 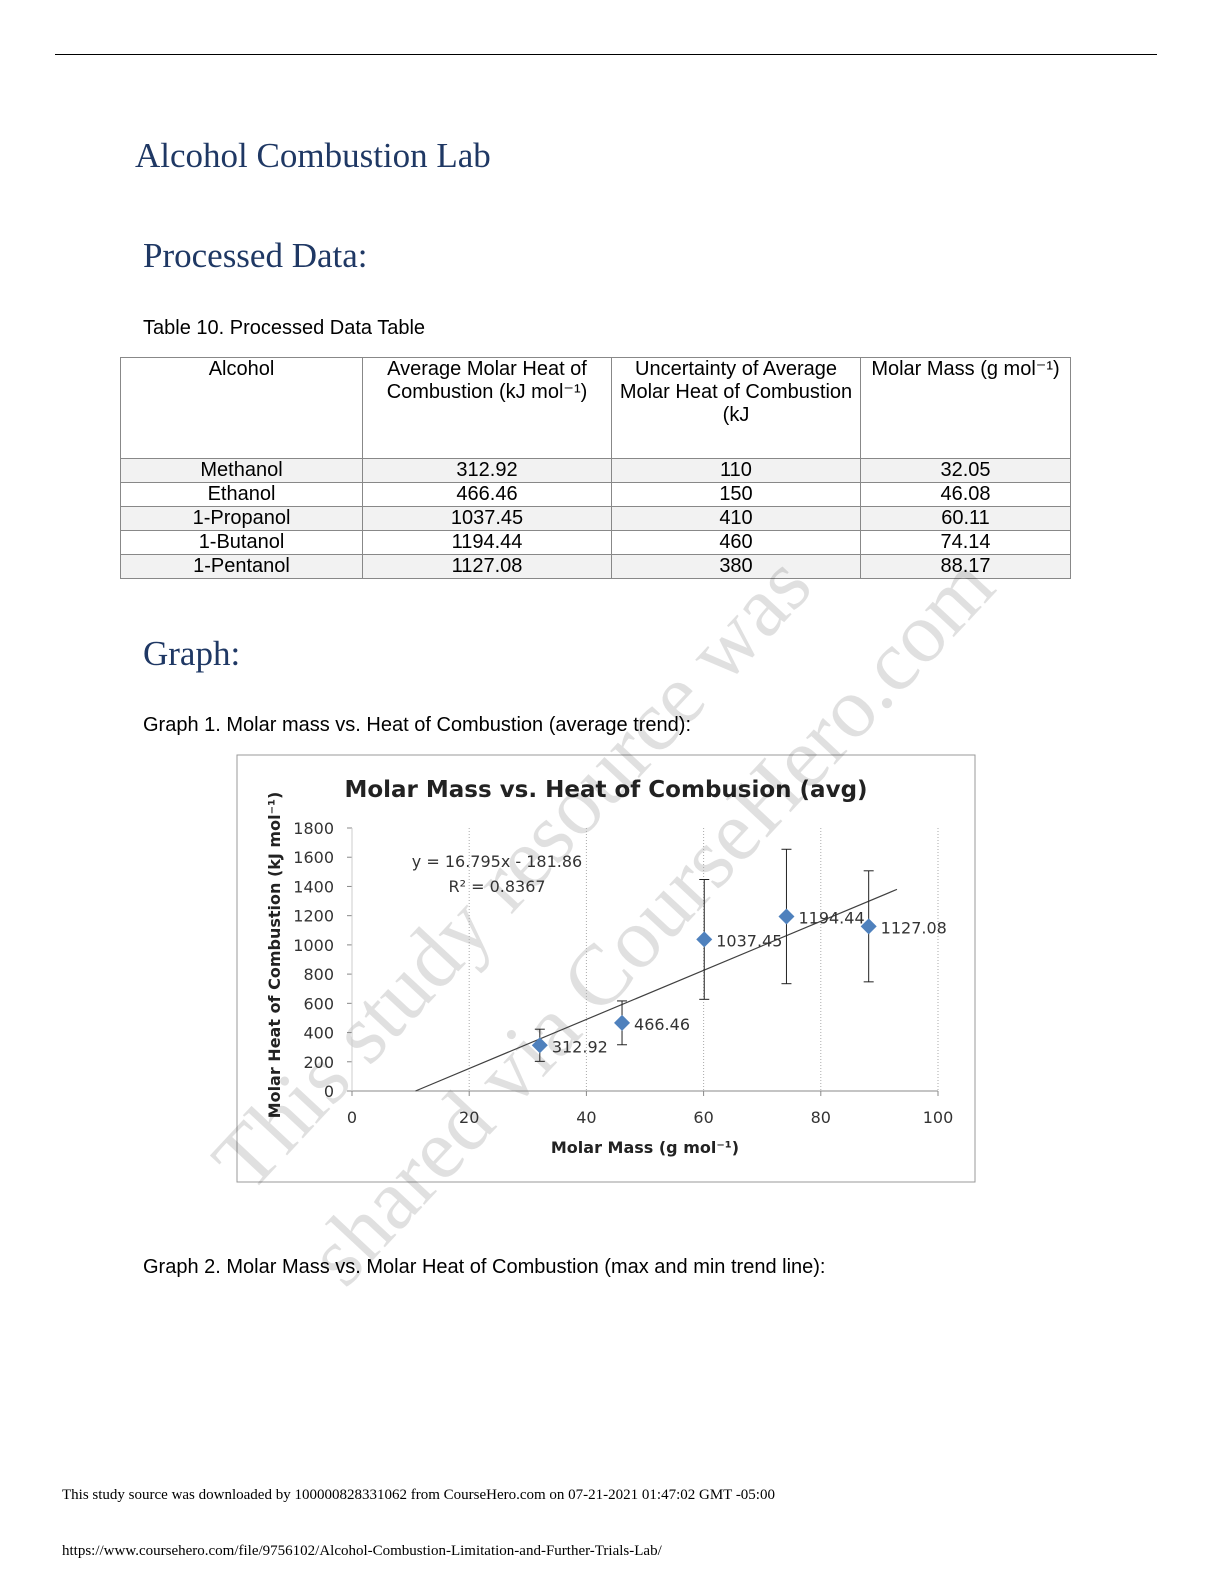 What do you see at coordinates (914, 927) in the screenshot?
I see `data-label: 1127.08` at bounding box center [914, 927].